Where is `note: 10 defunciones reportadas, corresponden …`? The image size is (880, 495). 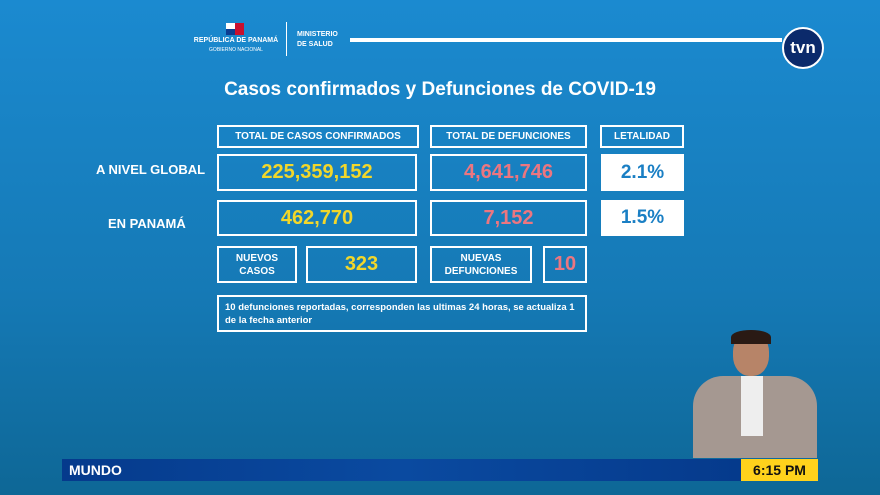 note: 10 defunciones reportadas, corresponden … is located at coordinates (402, 313).